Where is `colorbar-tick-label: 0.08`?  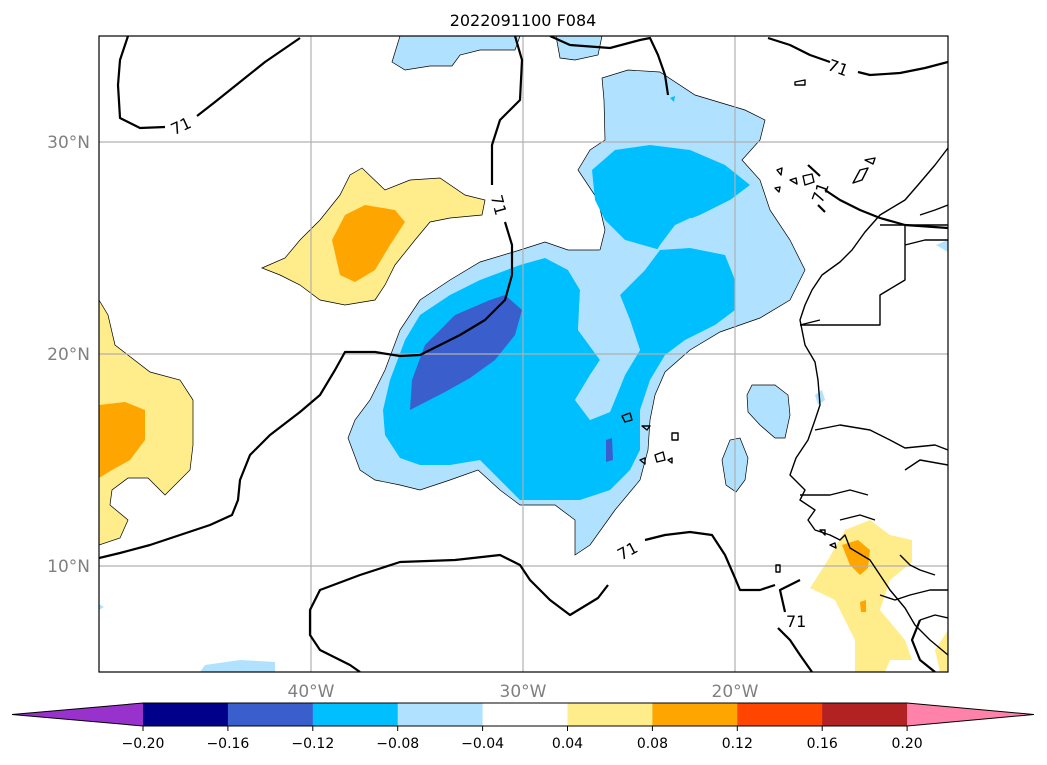
colorbar-tick-label: 0.08 is located at coordinates (652, 744).